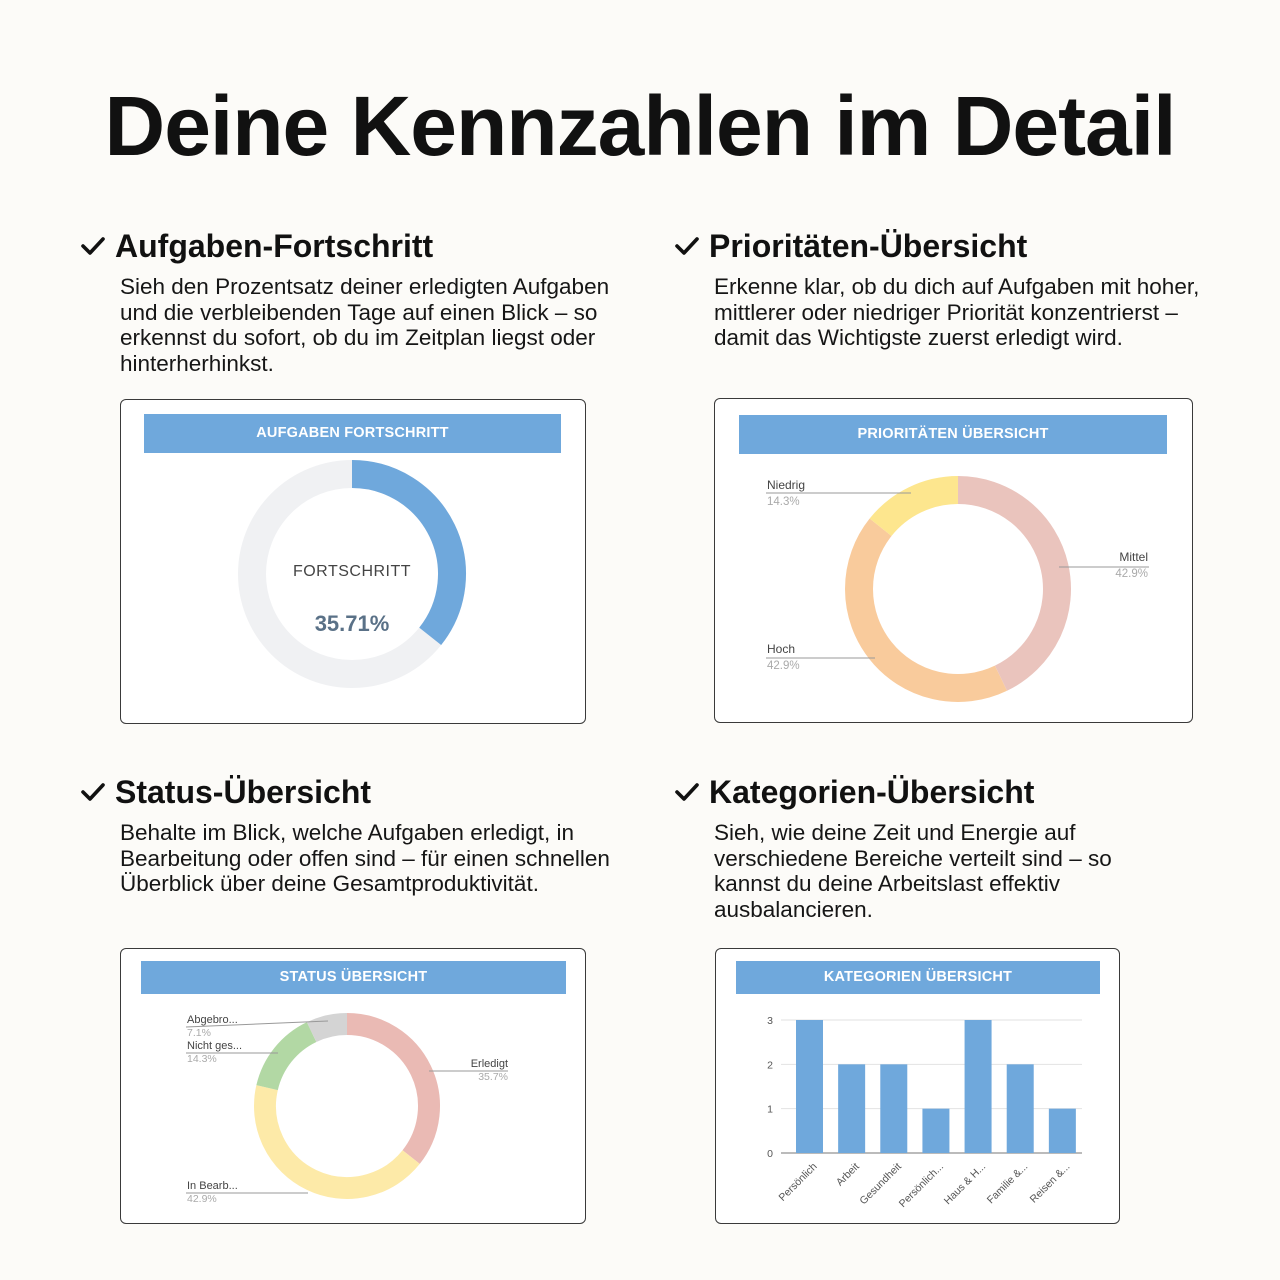  What do you see at coordinates (353, 977) in the screenshot?
I see `card-header: STATUS ÜBERSICHT` at bounding box center [353, 977].